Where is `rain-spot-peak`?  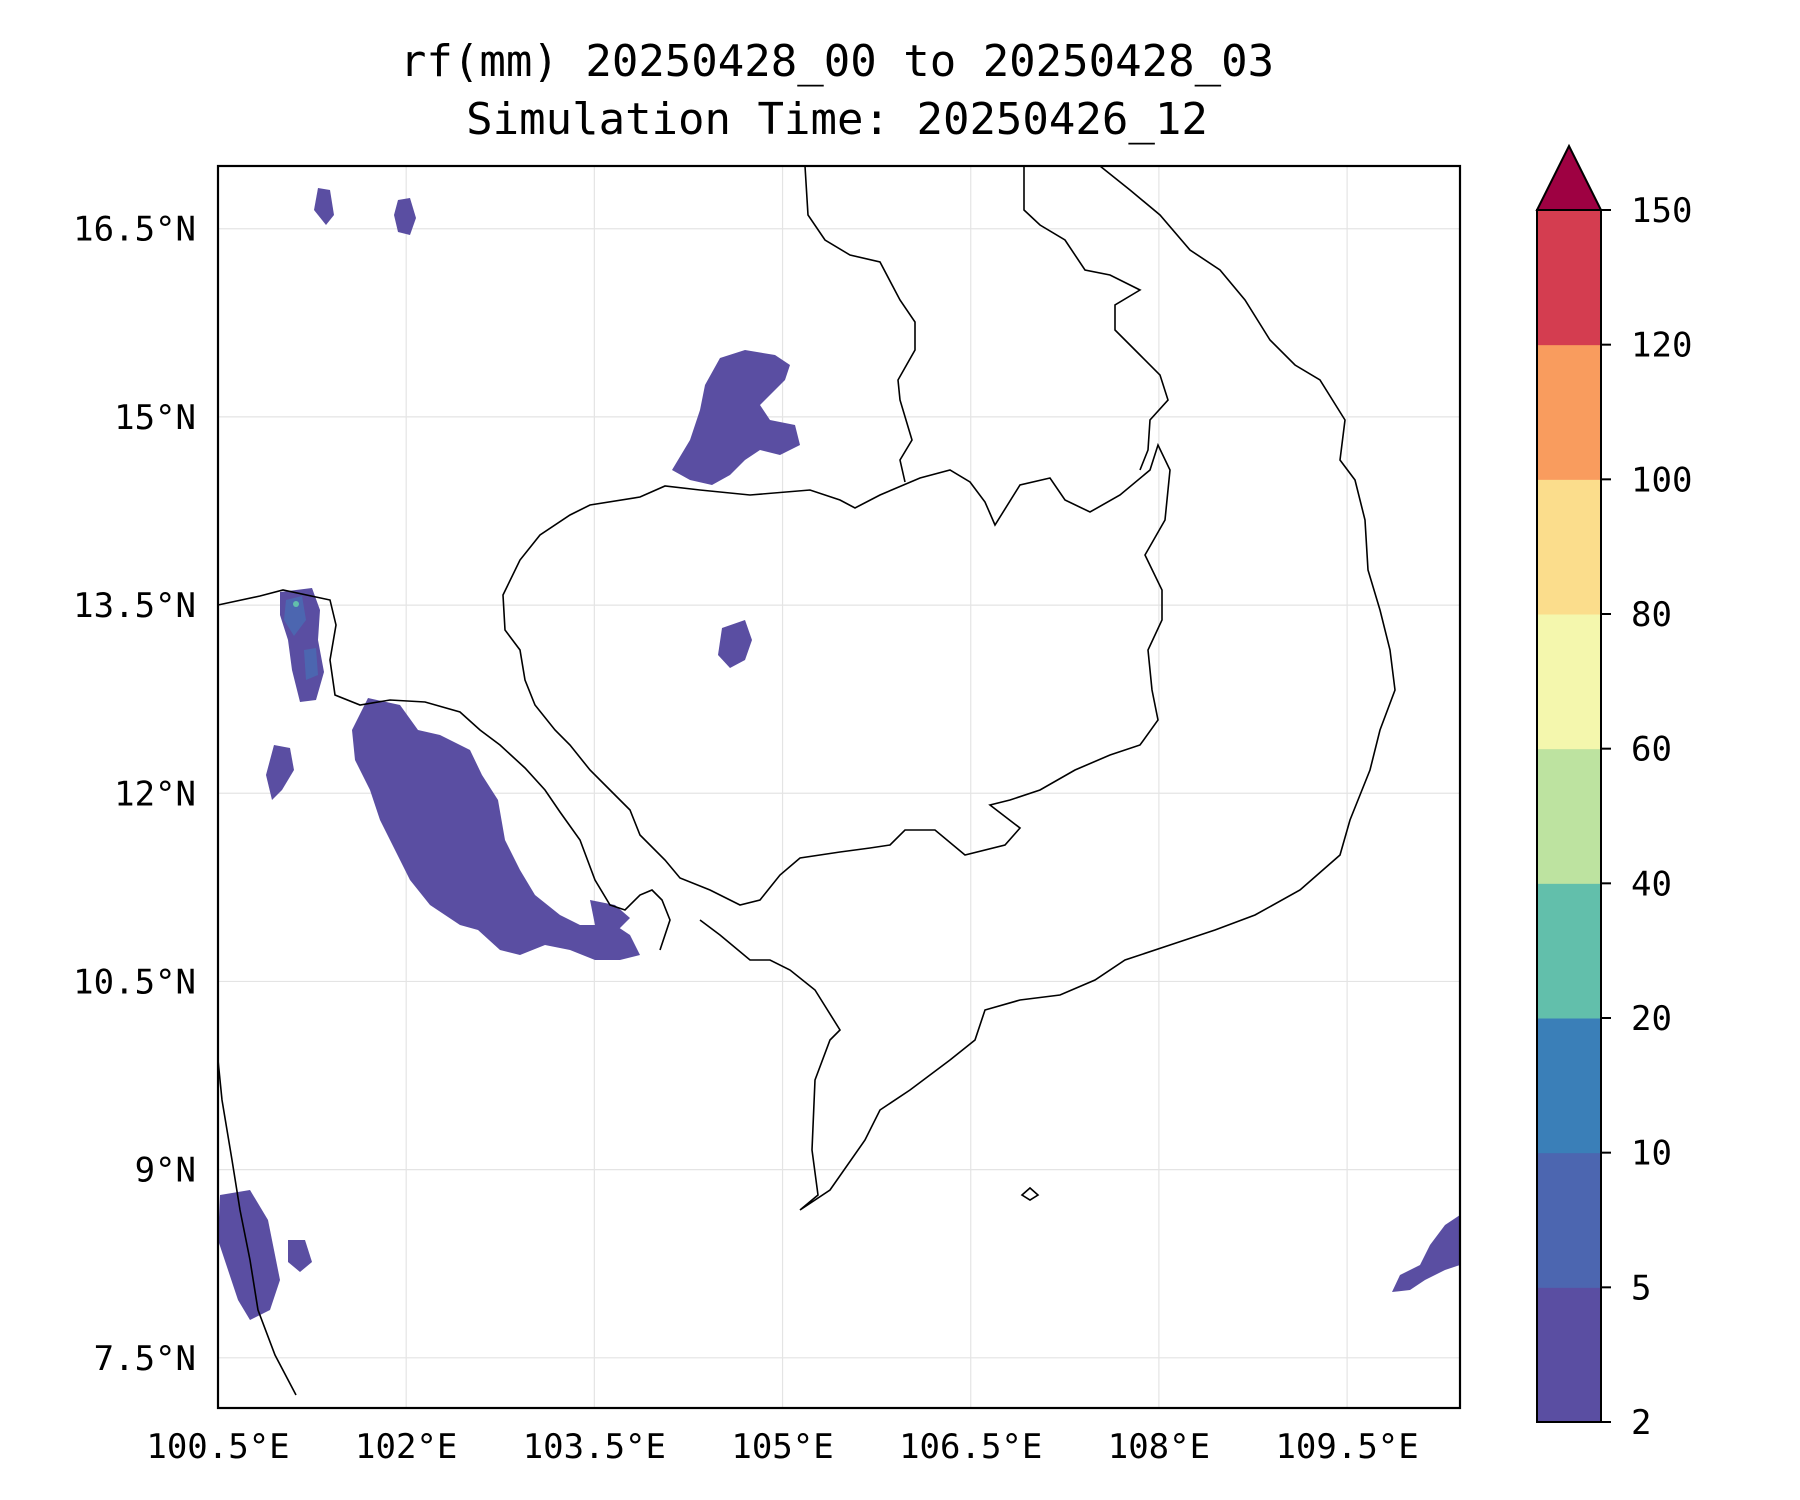 rain-spot-peak is located at coordinates (296, 604).